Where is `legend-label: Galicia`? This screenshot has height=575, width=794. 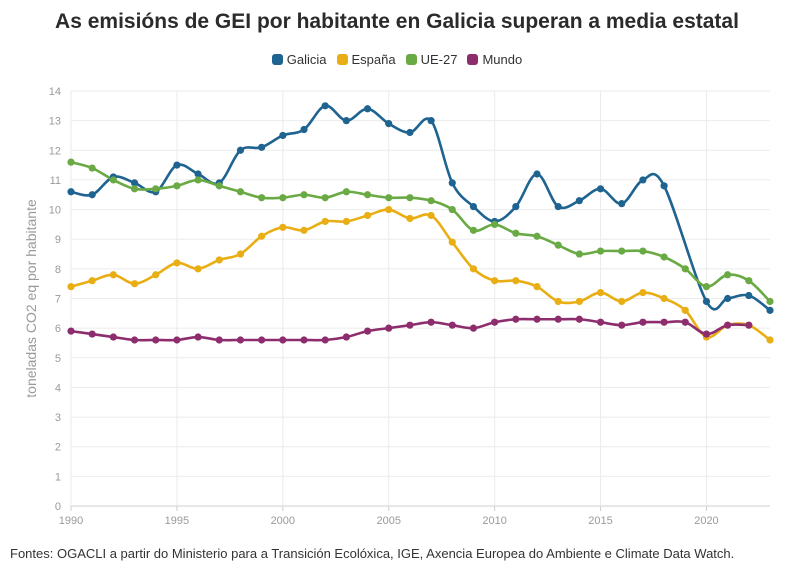
legend-label: Galicia is located at coordinates (306, 59).